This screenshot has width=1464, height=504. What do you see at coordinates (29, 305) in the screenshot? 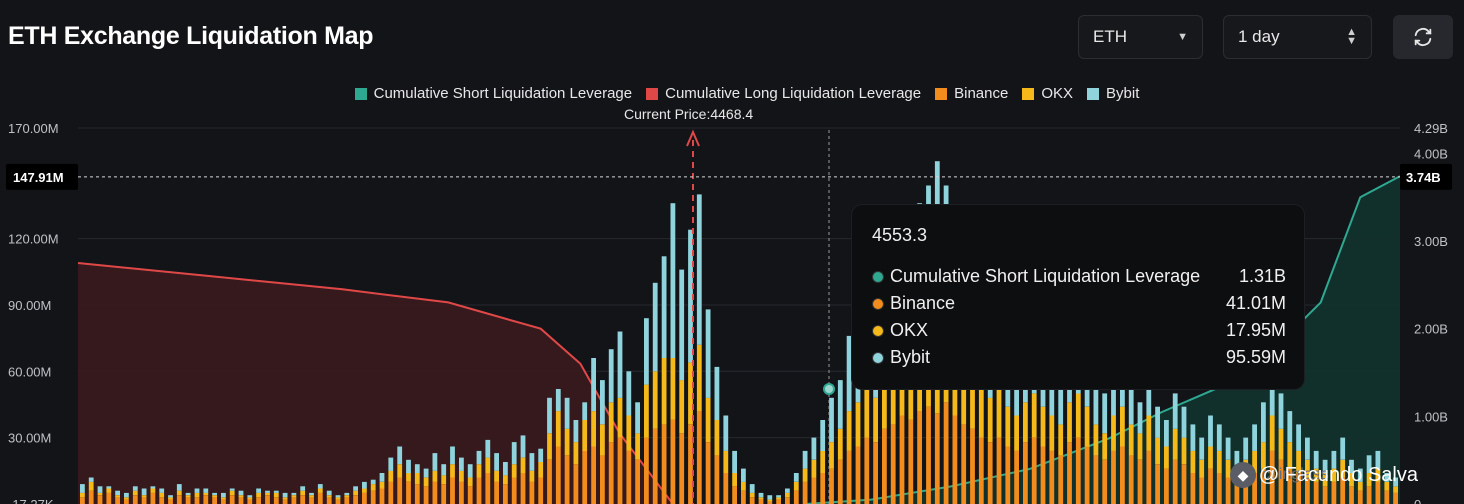
I see `left-axis-tick: 90.00M` at bounding box center [29, 305].